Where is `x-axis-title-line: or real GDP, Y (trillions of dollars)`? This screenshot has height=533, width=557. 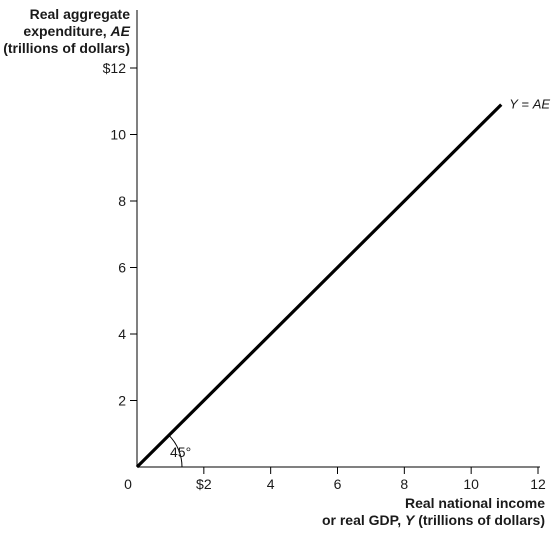 x-axis-title-line: or real GDP, Y (trillions of dollars) is located at coordinates (433, 520).